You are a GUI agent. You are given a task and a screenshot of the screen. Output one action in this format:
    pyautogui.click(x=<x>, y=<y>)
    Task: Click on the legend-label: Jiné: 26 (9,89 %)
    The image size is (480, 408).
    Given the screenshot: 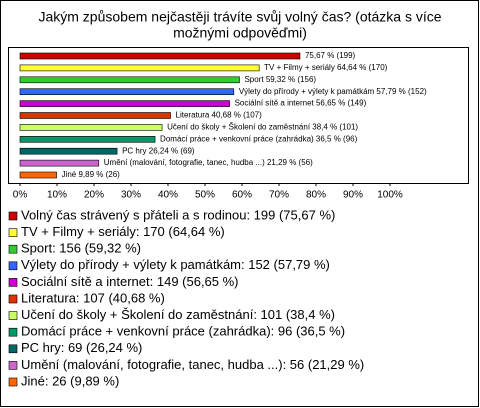 What is the action you would take?
    pyautogui.click(x=70, y=380)
    